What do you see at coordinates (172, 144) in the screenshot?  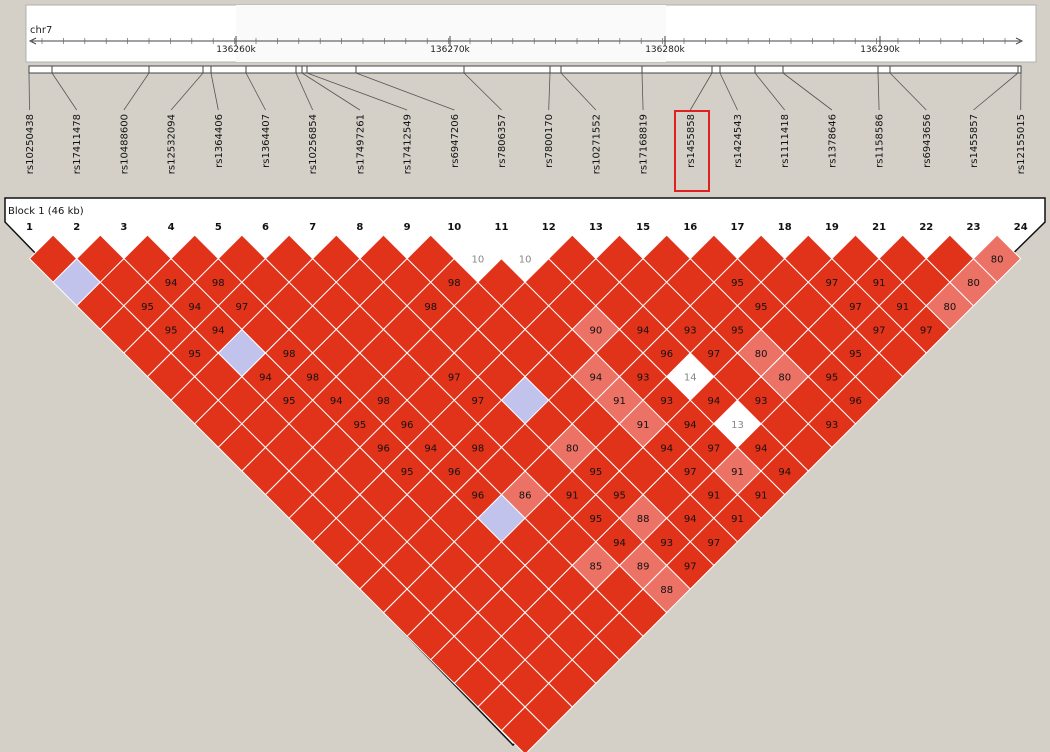 I see `snp-name-label: rs12532094` at bounding box center [172, 144].